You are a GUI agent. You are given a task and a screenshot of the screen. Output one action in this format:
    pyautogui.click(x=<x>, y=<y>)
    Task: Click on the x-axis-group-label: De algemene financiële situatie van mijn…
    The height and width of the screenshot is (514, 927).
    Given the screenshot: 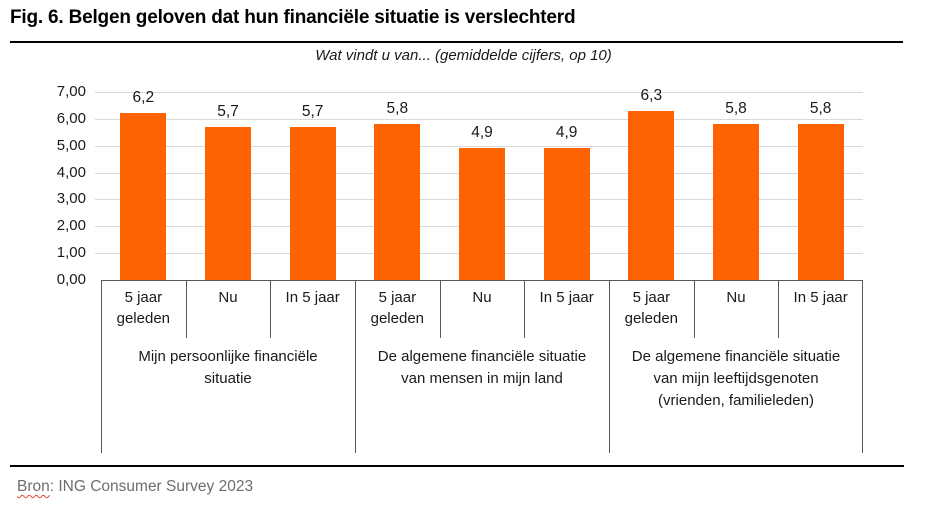 What is the action you would take?
    pyautogui.click(x=736, y=378)
    